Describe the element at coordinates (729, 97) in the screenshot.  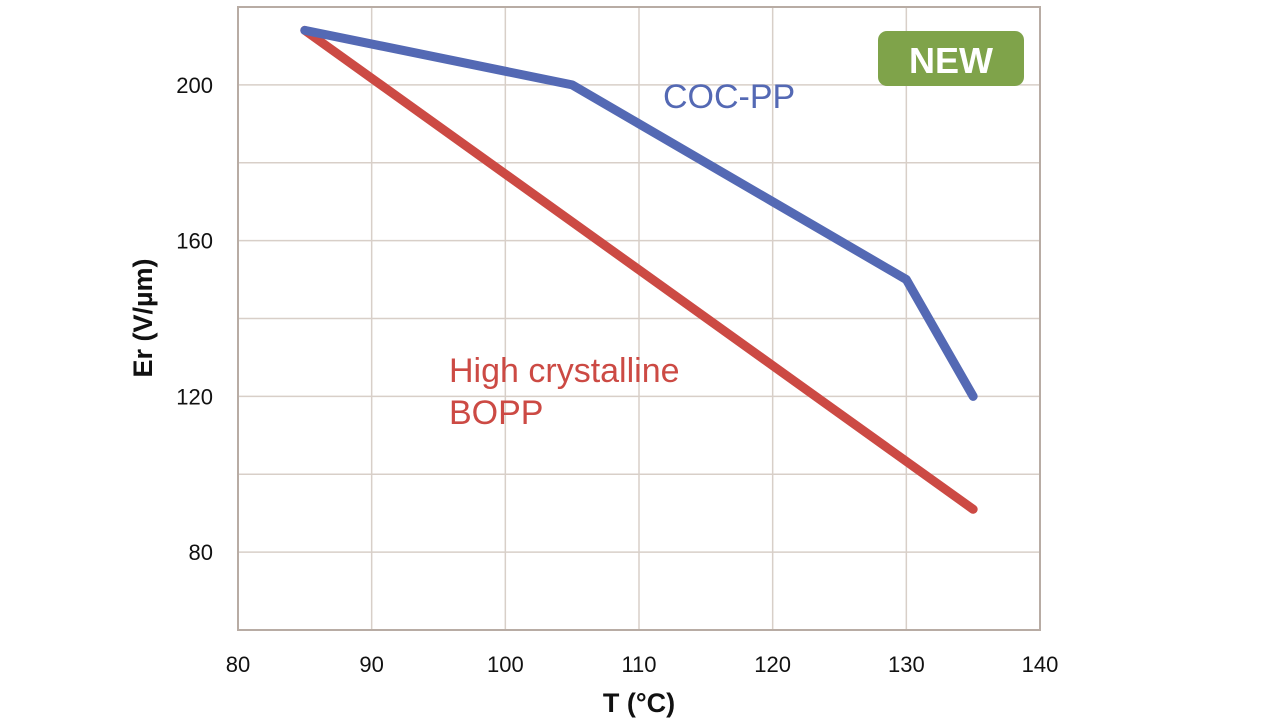
I see `legend-coc-pp: COC-PP` at that location.